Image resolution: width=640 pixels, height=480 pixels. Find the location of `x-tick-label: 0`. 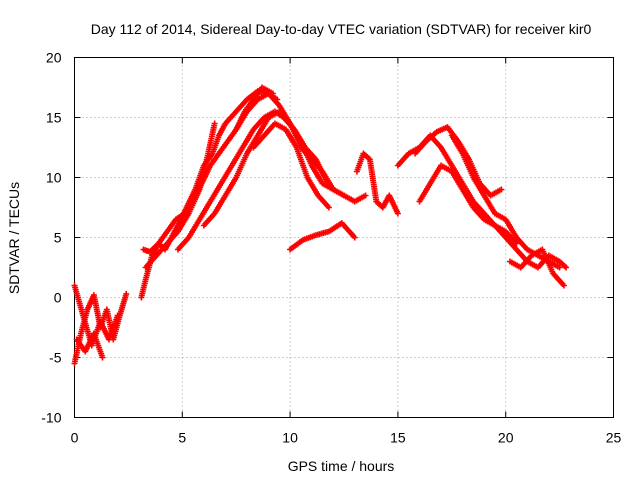

x-tick-label: 0 is located at coordinates (75, 438).